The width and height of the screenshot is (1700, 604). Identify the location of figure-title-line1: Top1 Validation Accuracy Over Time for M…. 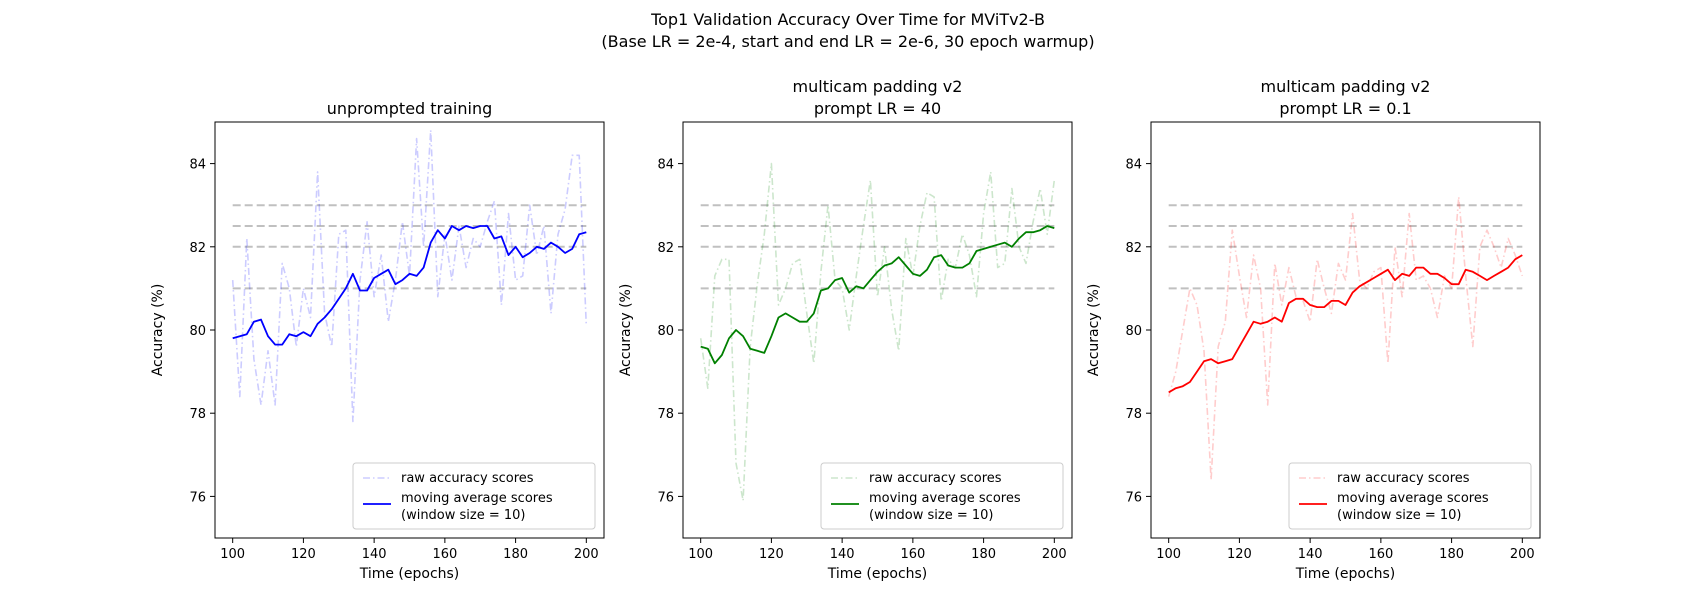
(847, 19).